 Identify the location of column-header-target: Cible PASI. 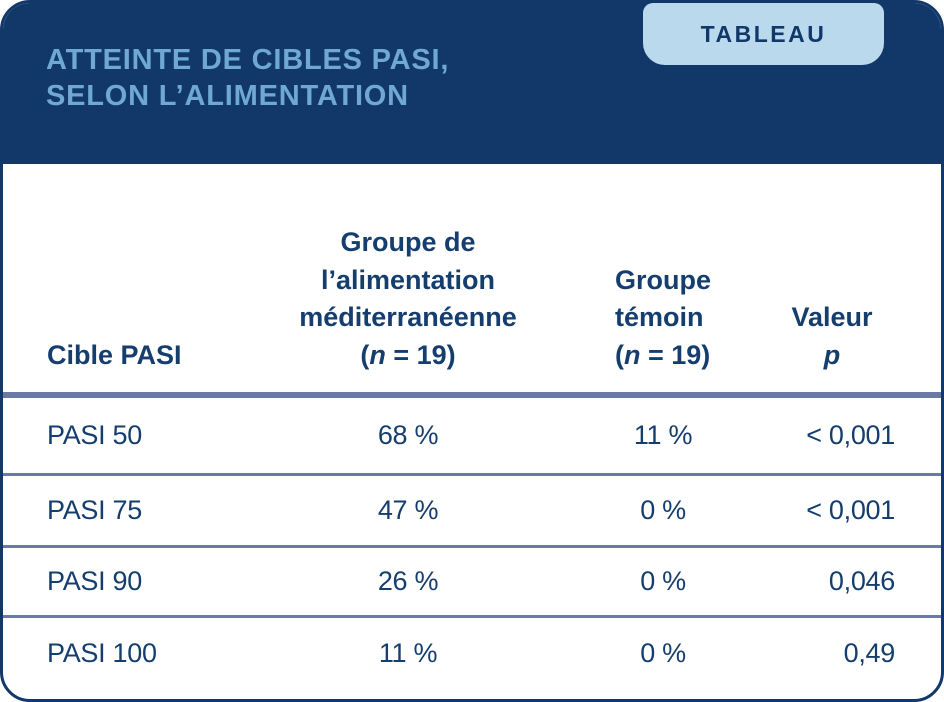
(108, 281).